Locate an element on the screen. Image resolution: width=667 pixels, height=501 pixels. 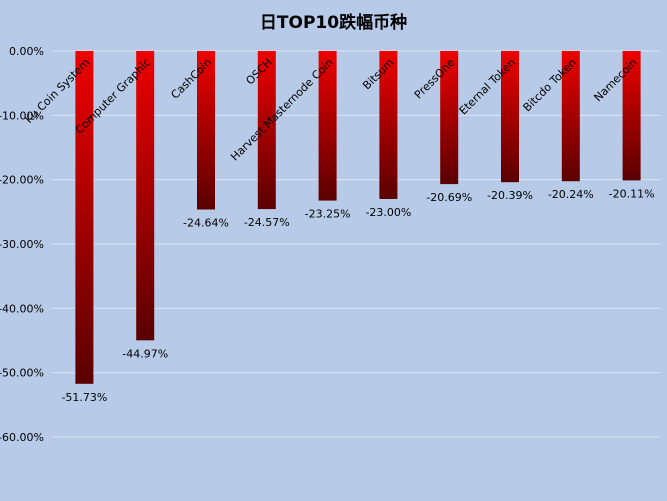
data-label: -24.57% is located at coordinates (267, 222).